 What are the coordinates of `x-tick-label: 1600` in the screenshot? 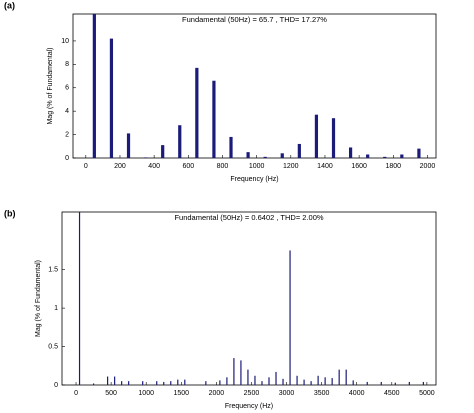 It's located at (359, 166).